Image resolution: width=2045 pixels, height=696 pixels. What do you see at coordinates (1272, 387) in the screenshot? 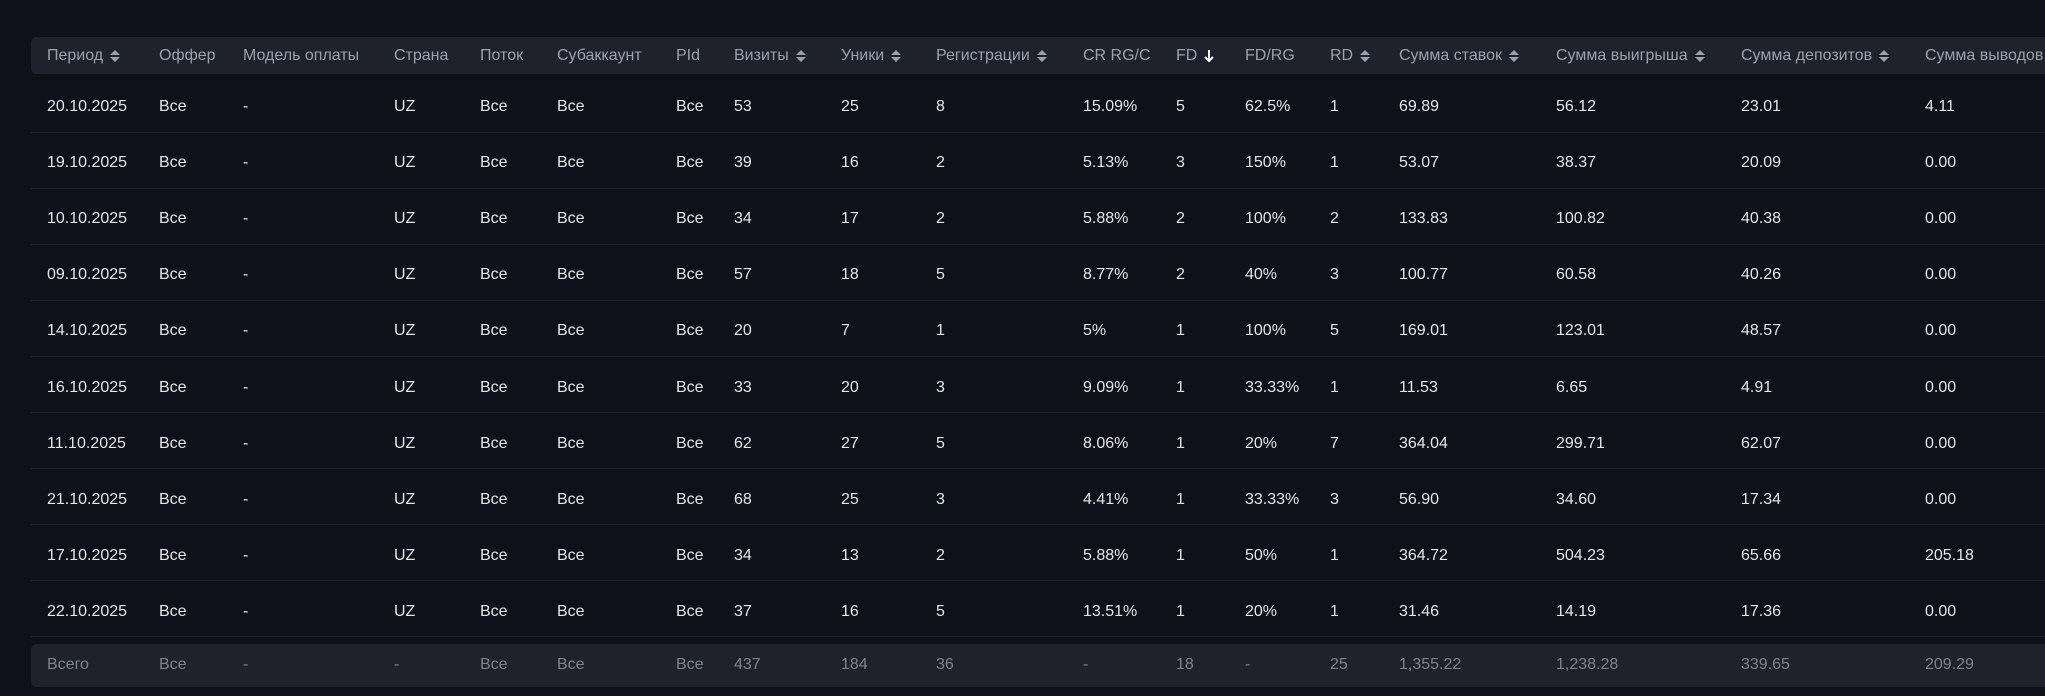
I see `cell-text: 33.33%` at bounding box center [1272, 387].